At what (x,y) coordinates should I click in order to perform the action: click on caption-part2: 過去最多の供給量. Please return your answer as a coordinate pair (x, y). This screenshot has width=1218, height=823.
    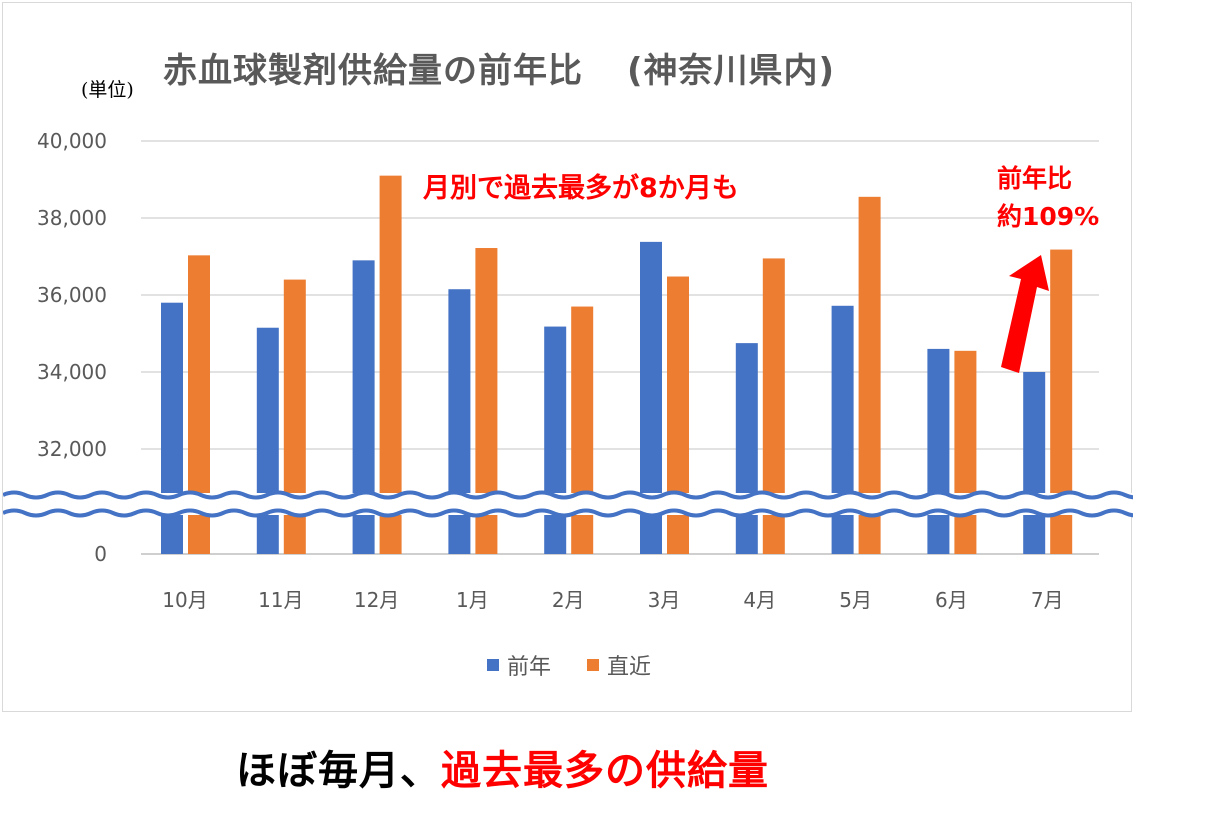
    Looking at the image, I should click on (605, 771).